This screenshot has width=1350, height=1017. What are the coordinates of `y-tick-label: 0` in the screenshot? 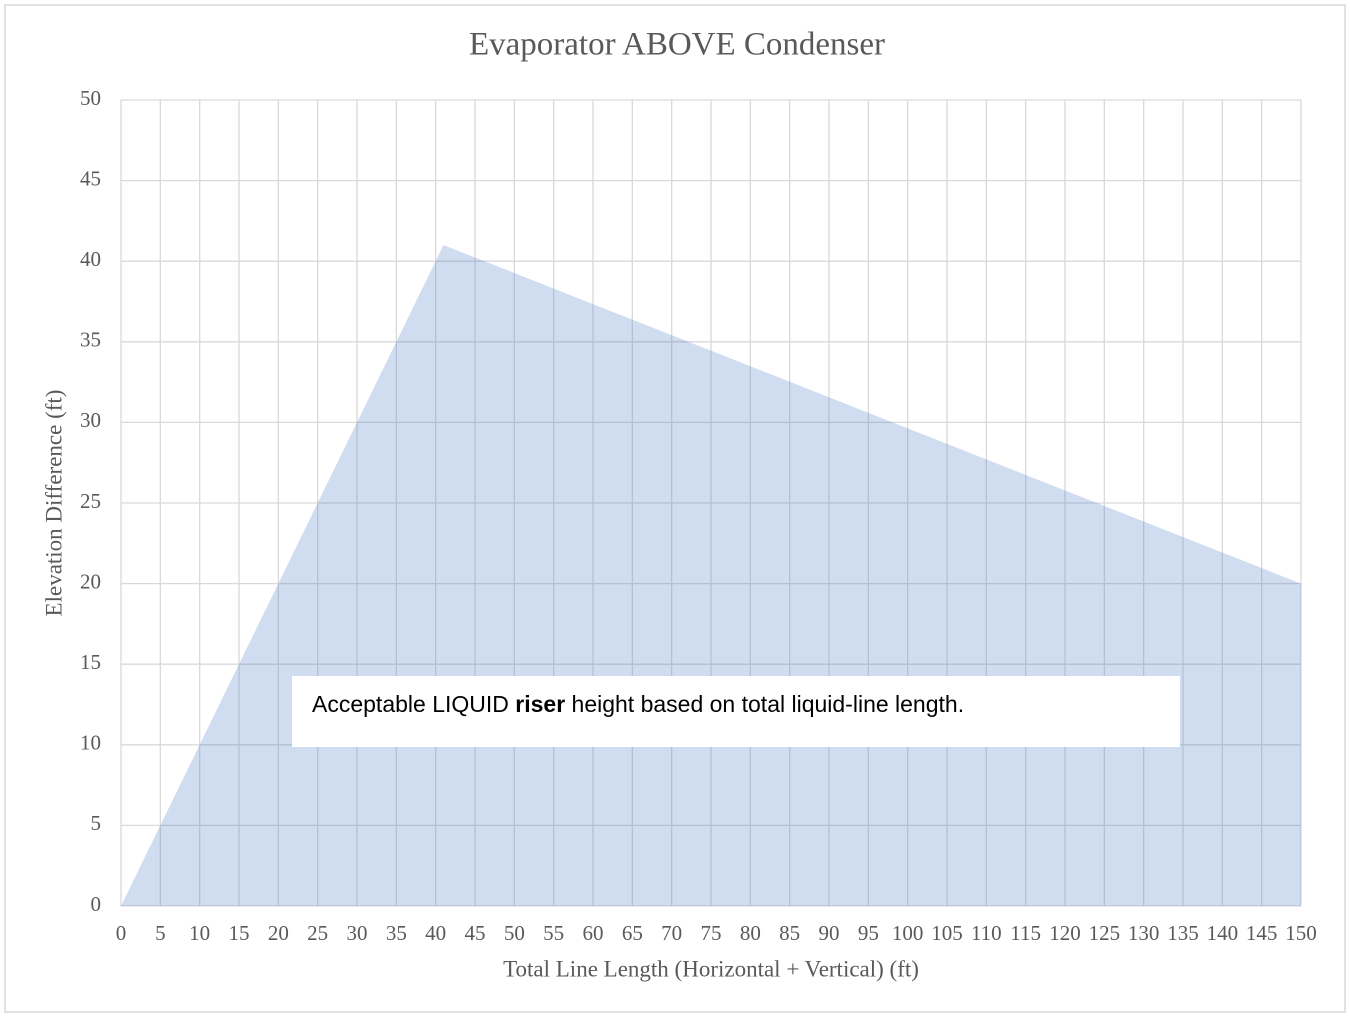 It's located at (96, 904).